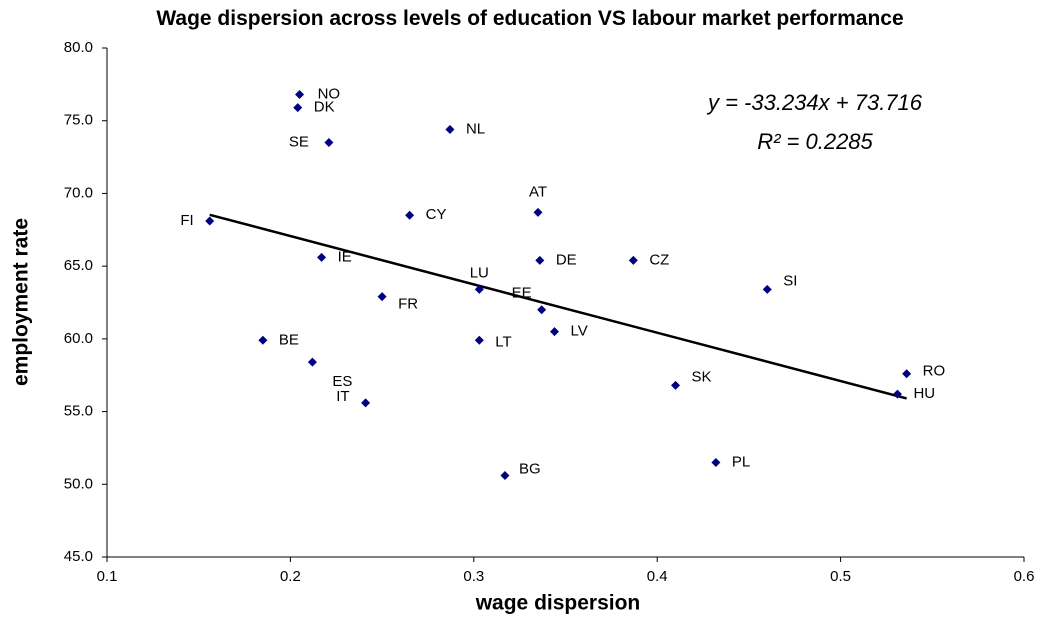 This screenshot has width=1050, height=625. Describe the element at coordinates (475, 128) in the screenshot. I see `point-label: NL` at that location.